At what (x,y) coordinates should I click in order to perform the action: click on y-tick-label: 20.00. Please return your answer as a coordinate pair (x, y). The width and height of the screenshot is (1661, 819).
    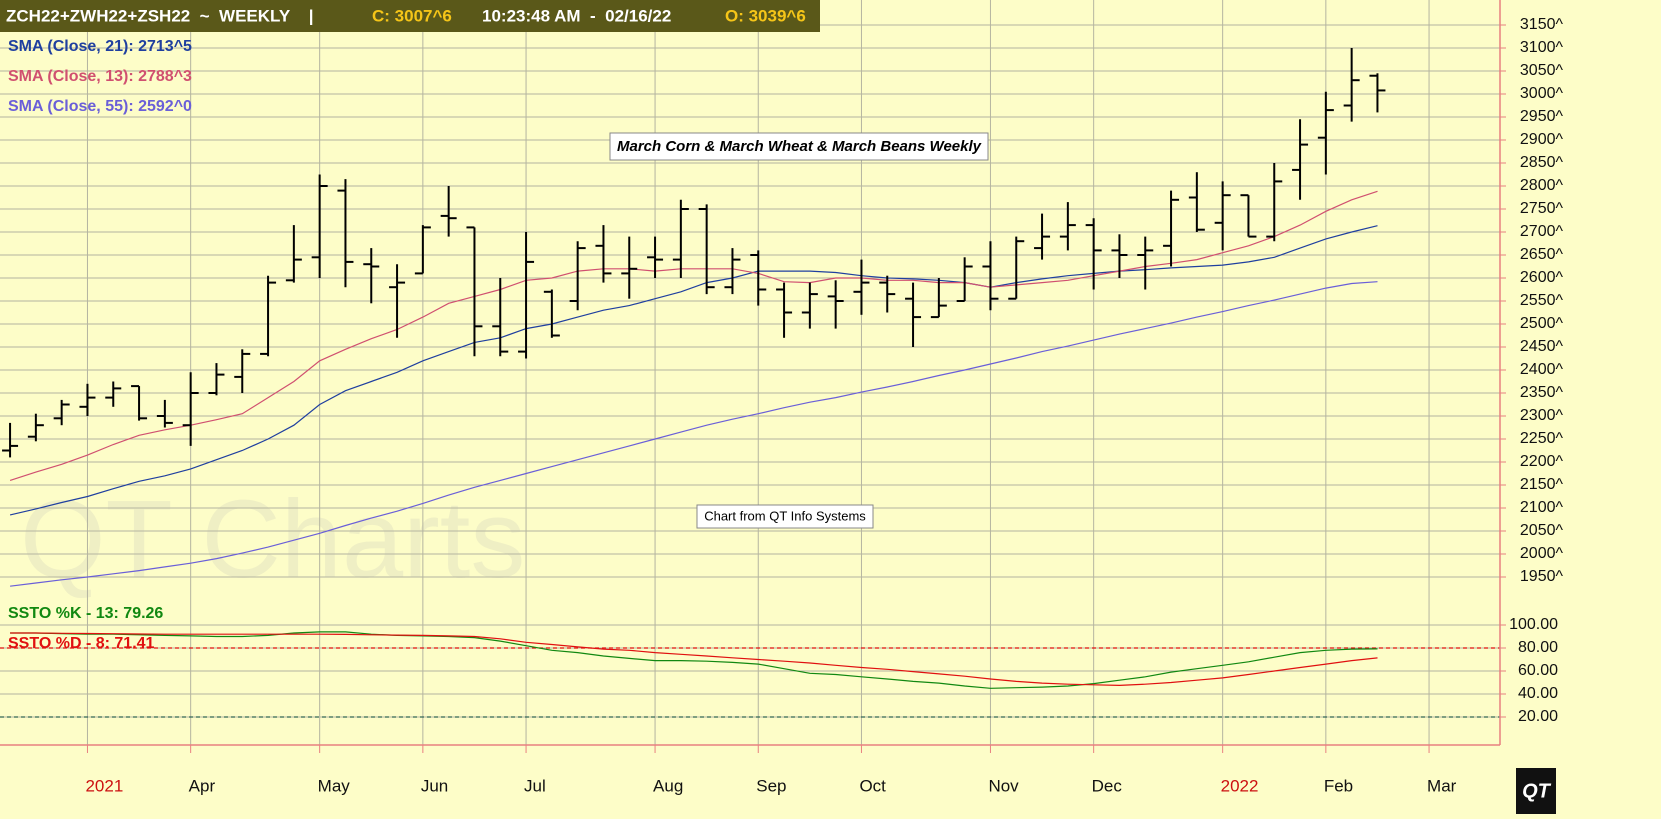
    Looking at the image, I should click on (1538, 716).